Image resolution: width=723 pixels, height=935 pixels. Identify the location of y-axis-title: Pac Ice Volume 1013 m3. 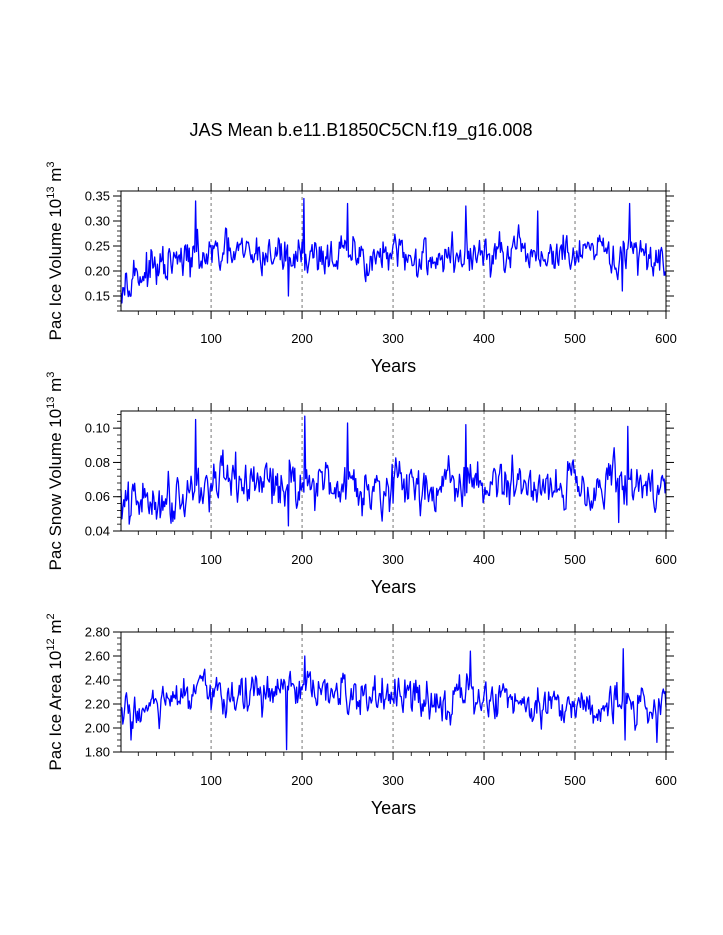
(55, 250).